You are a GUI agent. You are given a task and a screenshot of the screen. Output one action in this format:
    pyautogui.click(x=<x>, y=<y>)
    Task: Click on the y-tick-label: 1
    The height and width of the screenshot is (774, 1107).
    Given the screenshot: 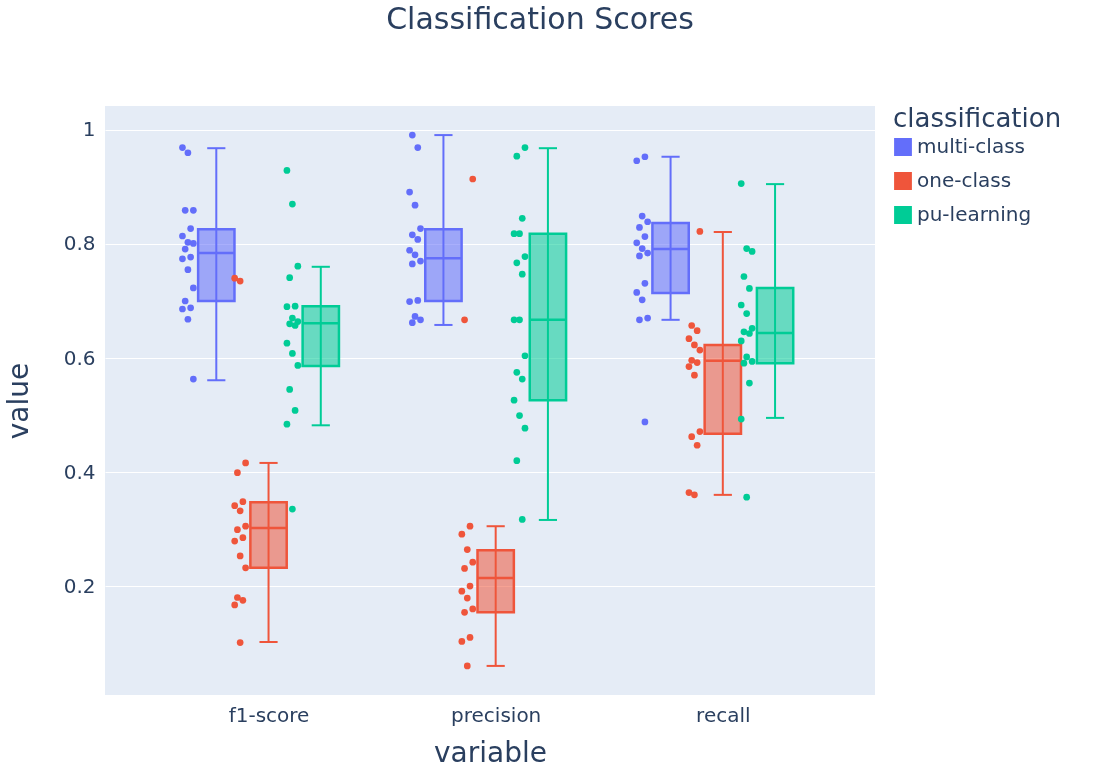 What is the action you would take?
    pyautogui.click(x=89, y=129)
    